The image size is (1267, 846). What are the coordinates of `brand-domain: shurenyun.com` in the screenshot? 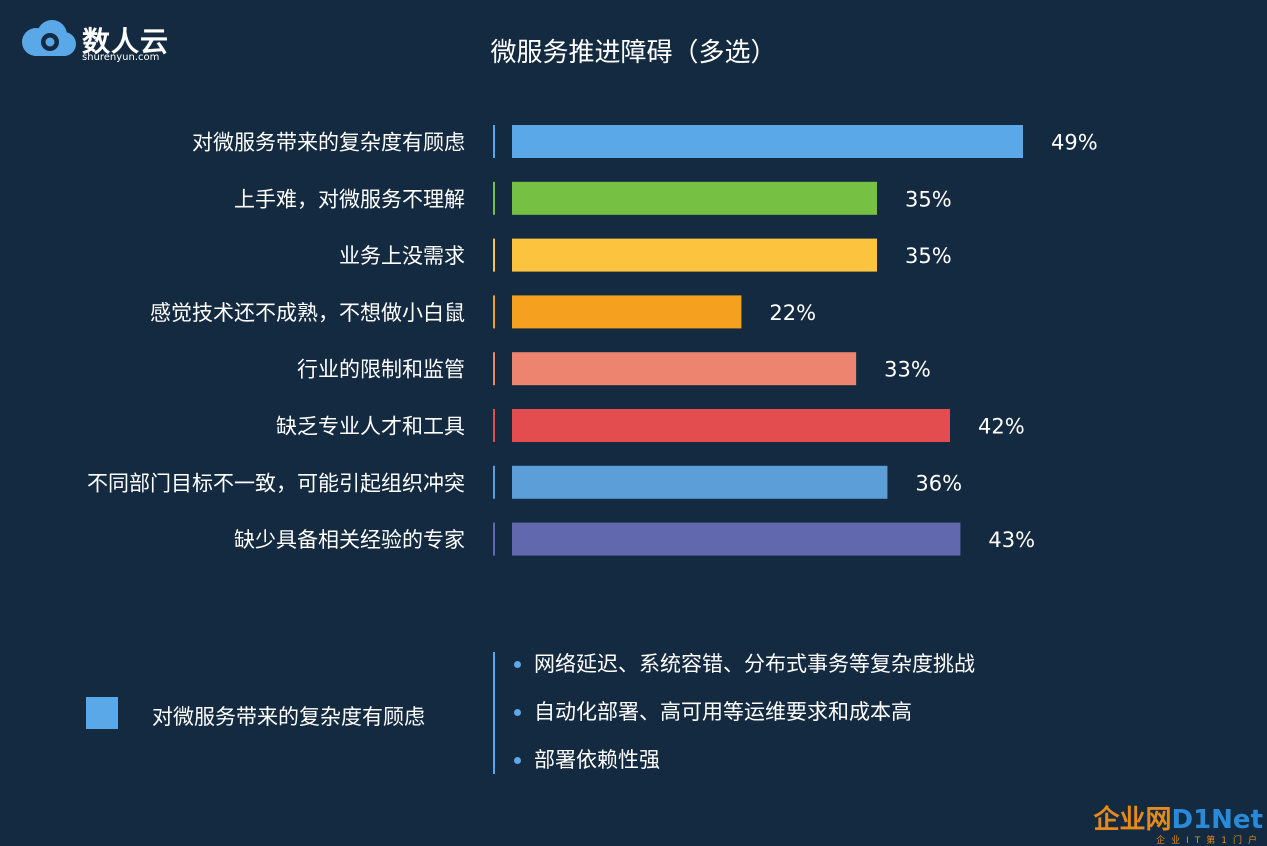 It's located at (121, 57).